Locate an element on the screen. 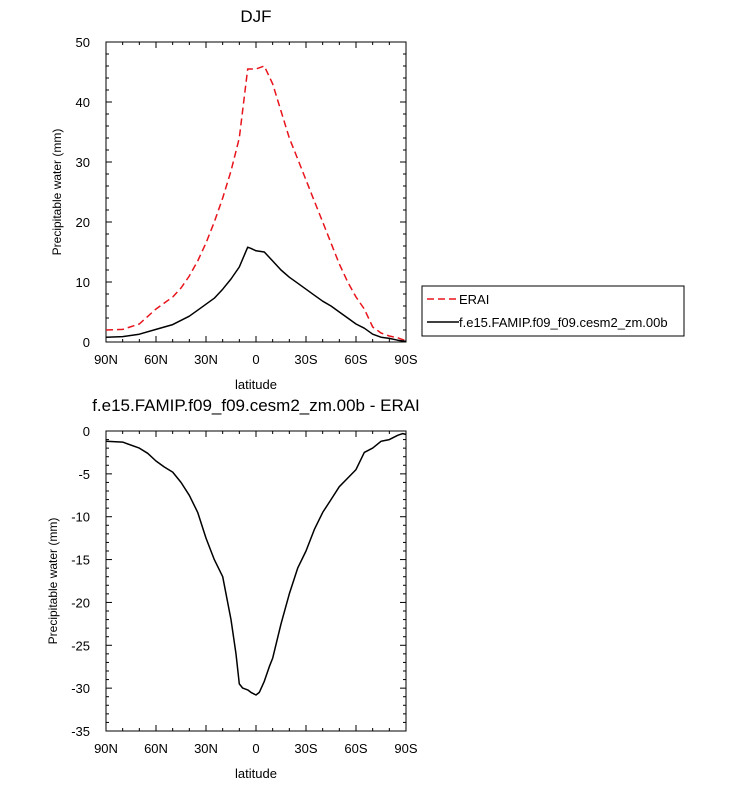 The width and height of the screenshot is (733, 785). top-y-tick-label: 50 is located at coordinates (83, 42).